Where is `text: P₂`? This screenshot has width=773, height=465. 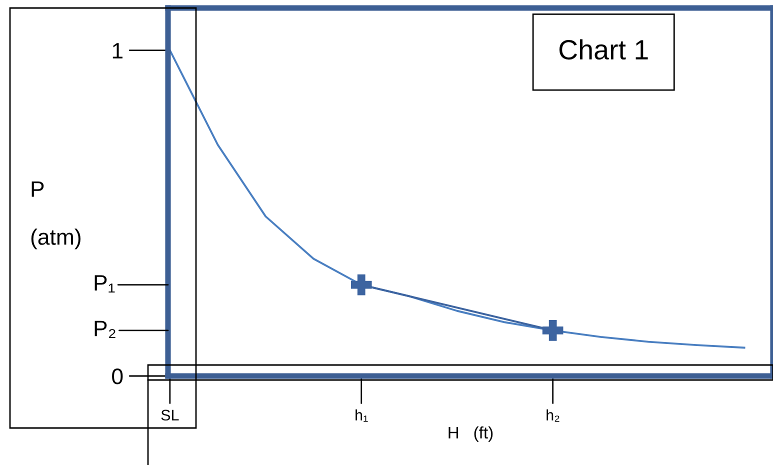 text: P₂ is located at coordinates (105, 329).